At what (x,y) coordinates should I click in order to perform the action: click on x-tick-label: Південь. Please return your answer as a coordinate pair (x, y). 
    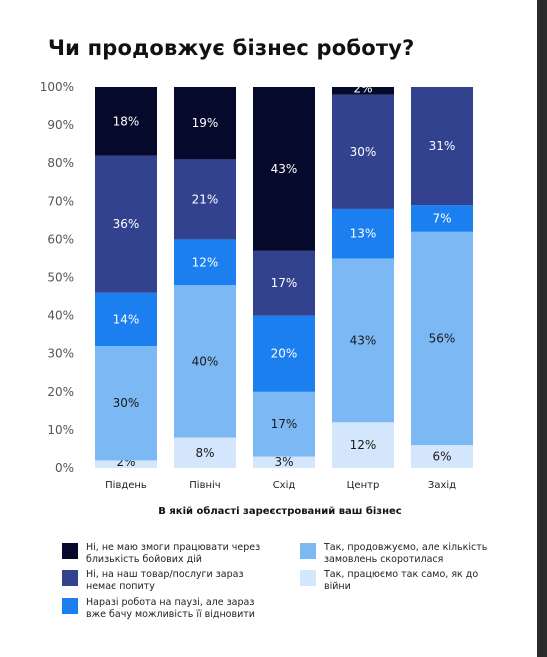
    Looking at the image, I should click on (126, 485).